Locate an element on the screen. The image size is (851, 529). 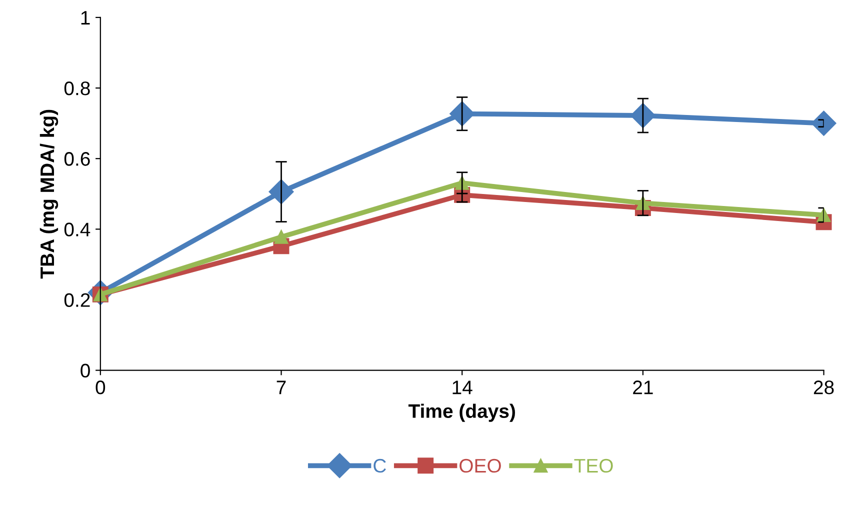
legend-label: OEO is located at coordinates (480, 465).